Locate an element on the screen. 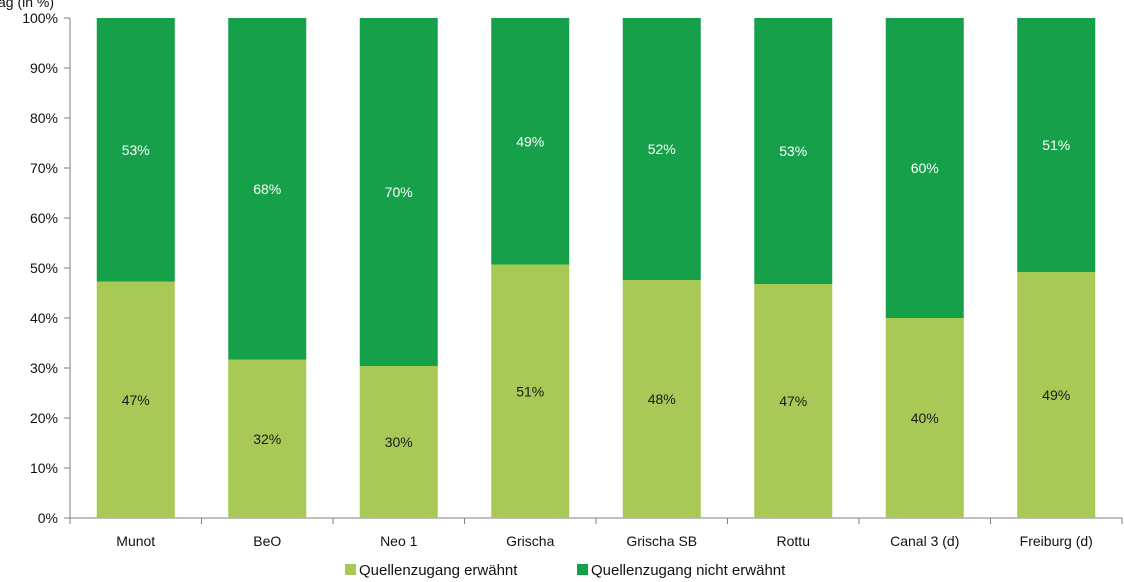  data-label: 52% is located at coordinates (662, 149).